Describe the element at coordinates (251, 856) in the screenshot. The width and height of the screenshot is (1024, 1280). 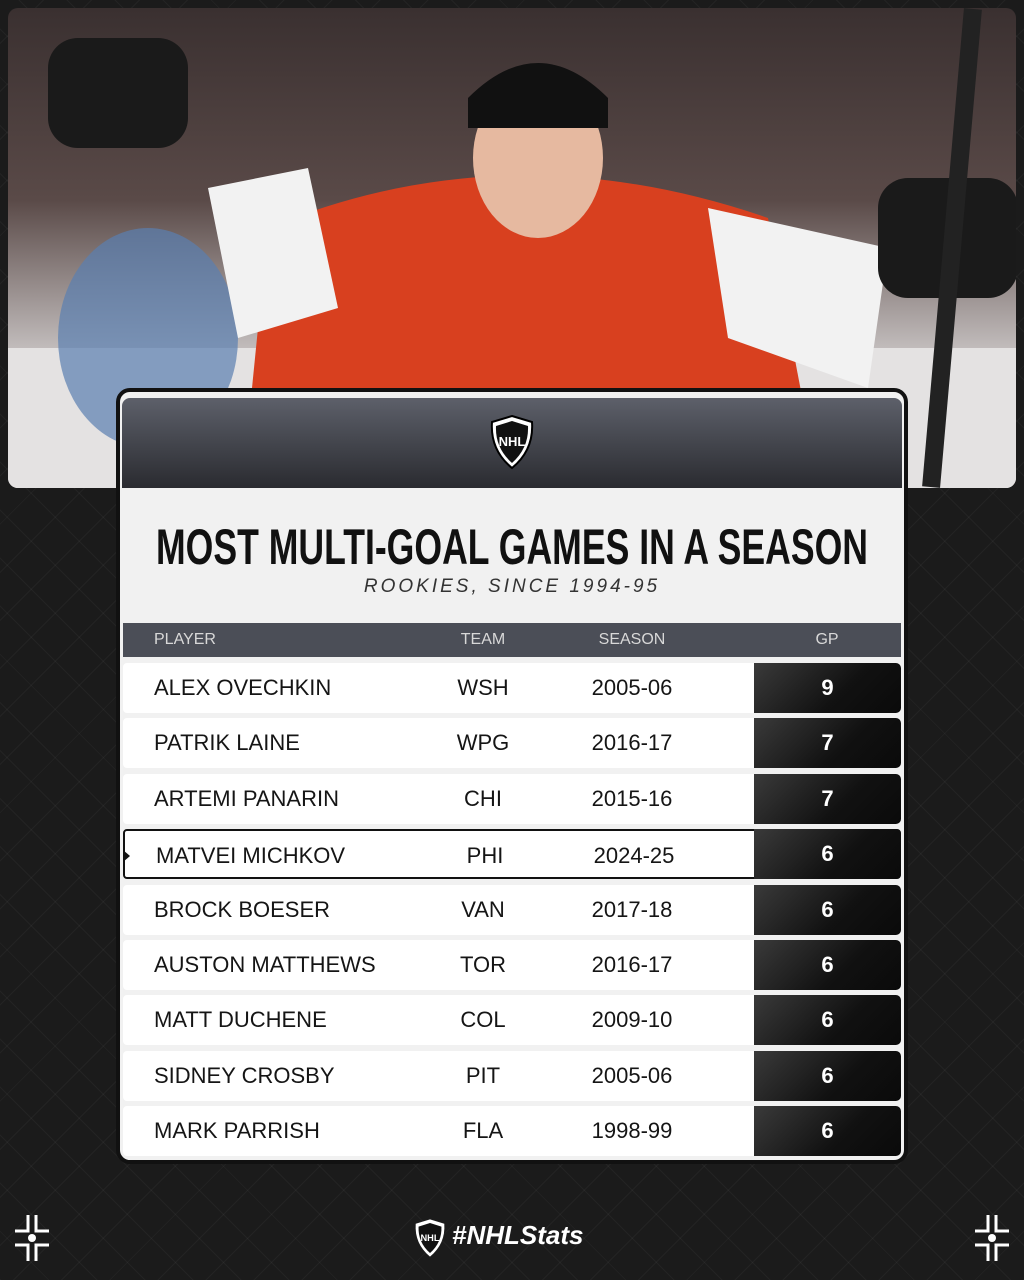
I see `player-cell: MATVEI MICHKOV` at that location.